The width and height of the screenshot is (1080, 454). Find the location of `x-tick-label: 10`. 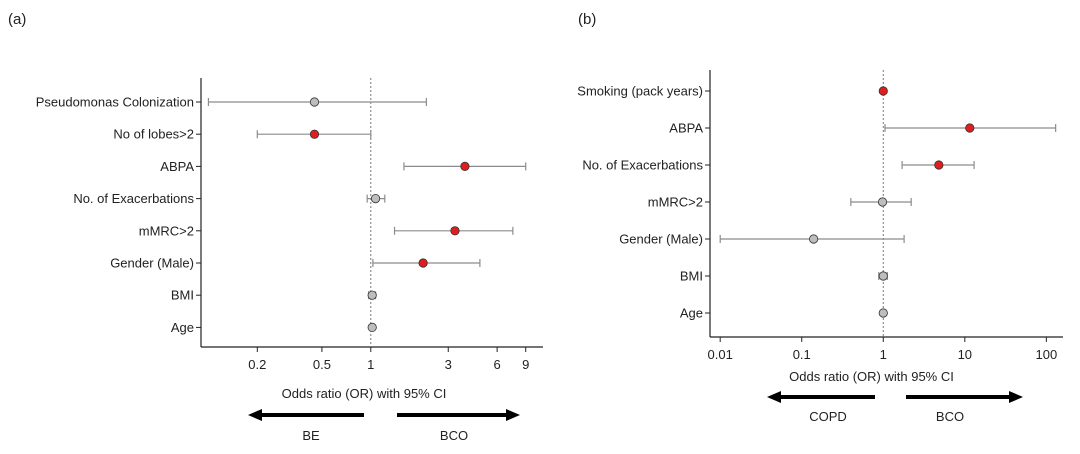

x-tick-label: 10 is located at coordinates (965, 354).